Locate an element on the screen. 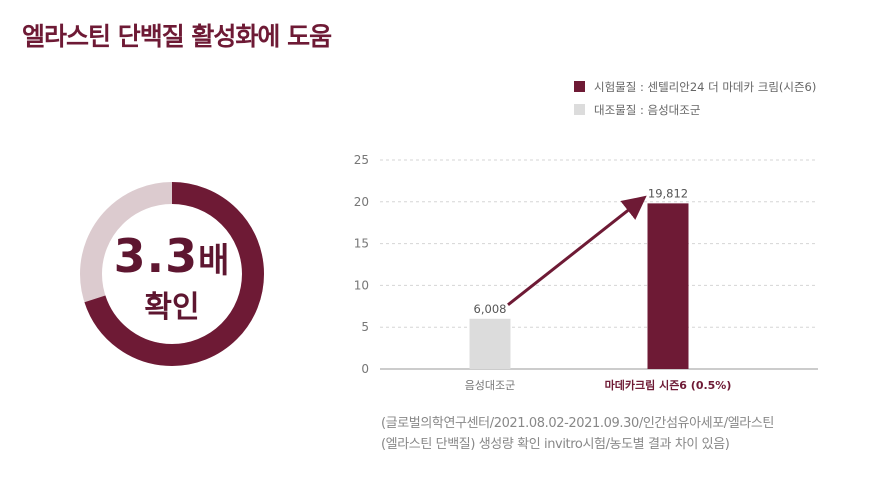 The height and width of the screenshot is (489, 869). ring-progress is located at coordinates (172, 274).